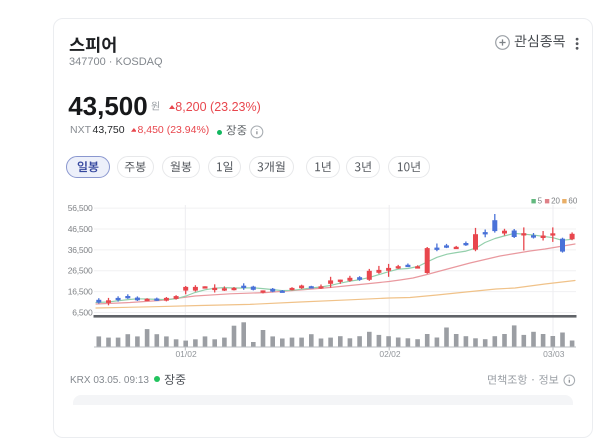 The image size is (600, 438). Describe the element at coordinates (186, 354) in the screenshot. I see `svg-text: 01/02` at that location.